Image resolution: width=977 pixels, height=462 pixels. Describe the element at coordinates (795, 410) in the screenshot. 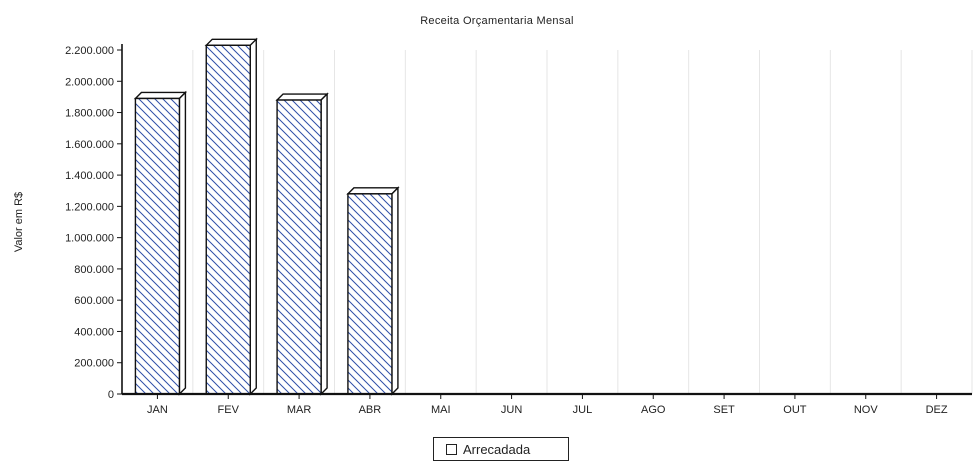

I see `x-tick-label: OUT` at that location.